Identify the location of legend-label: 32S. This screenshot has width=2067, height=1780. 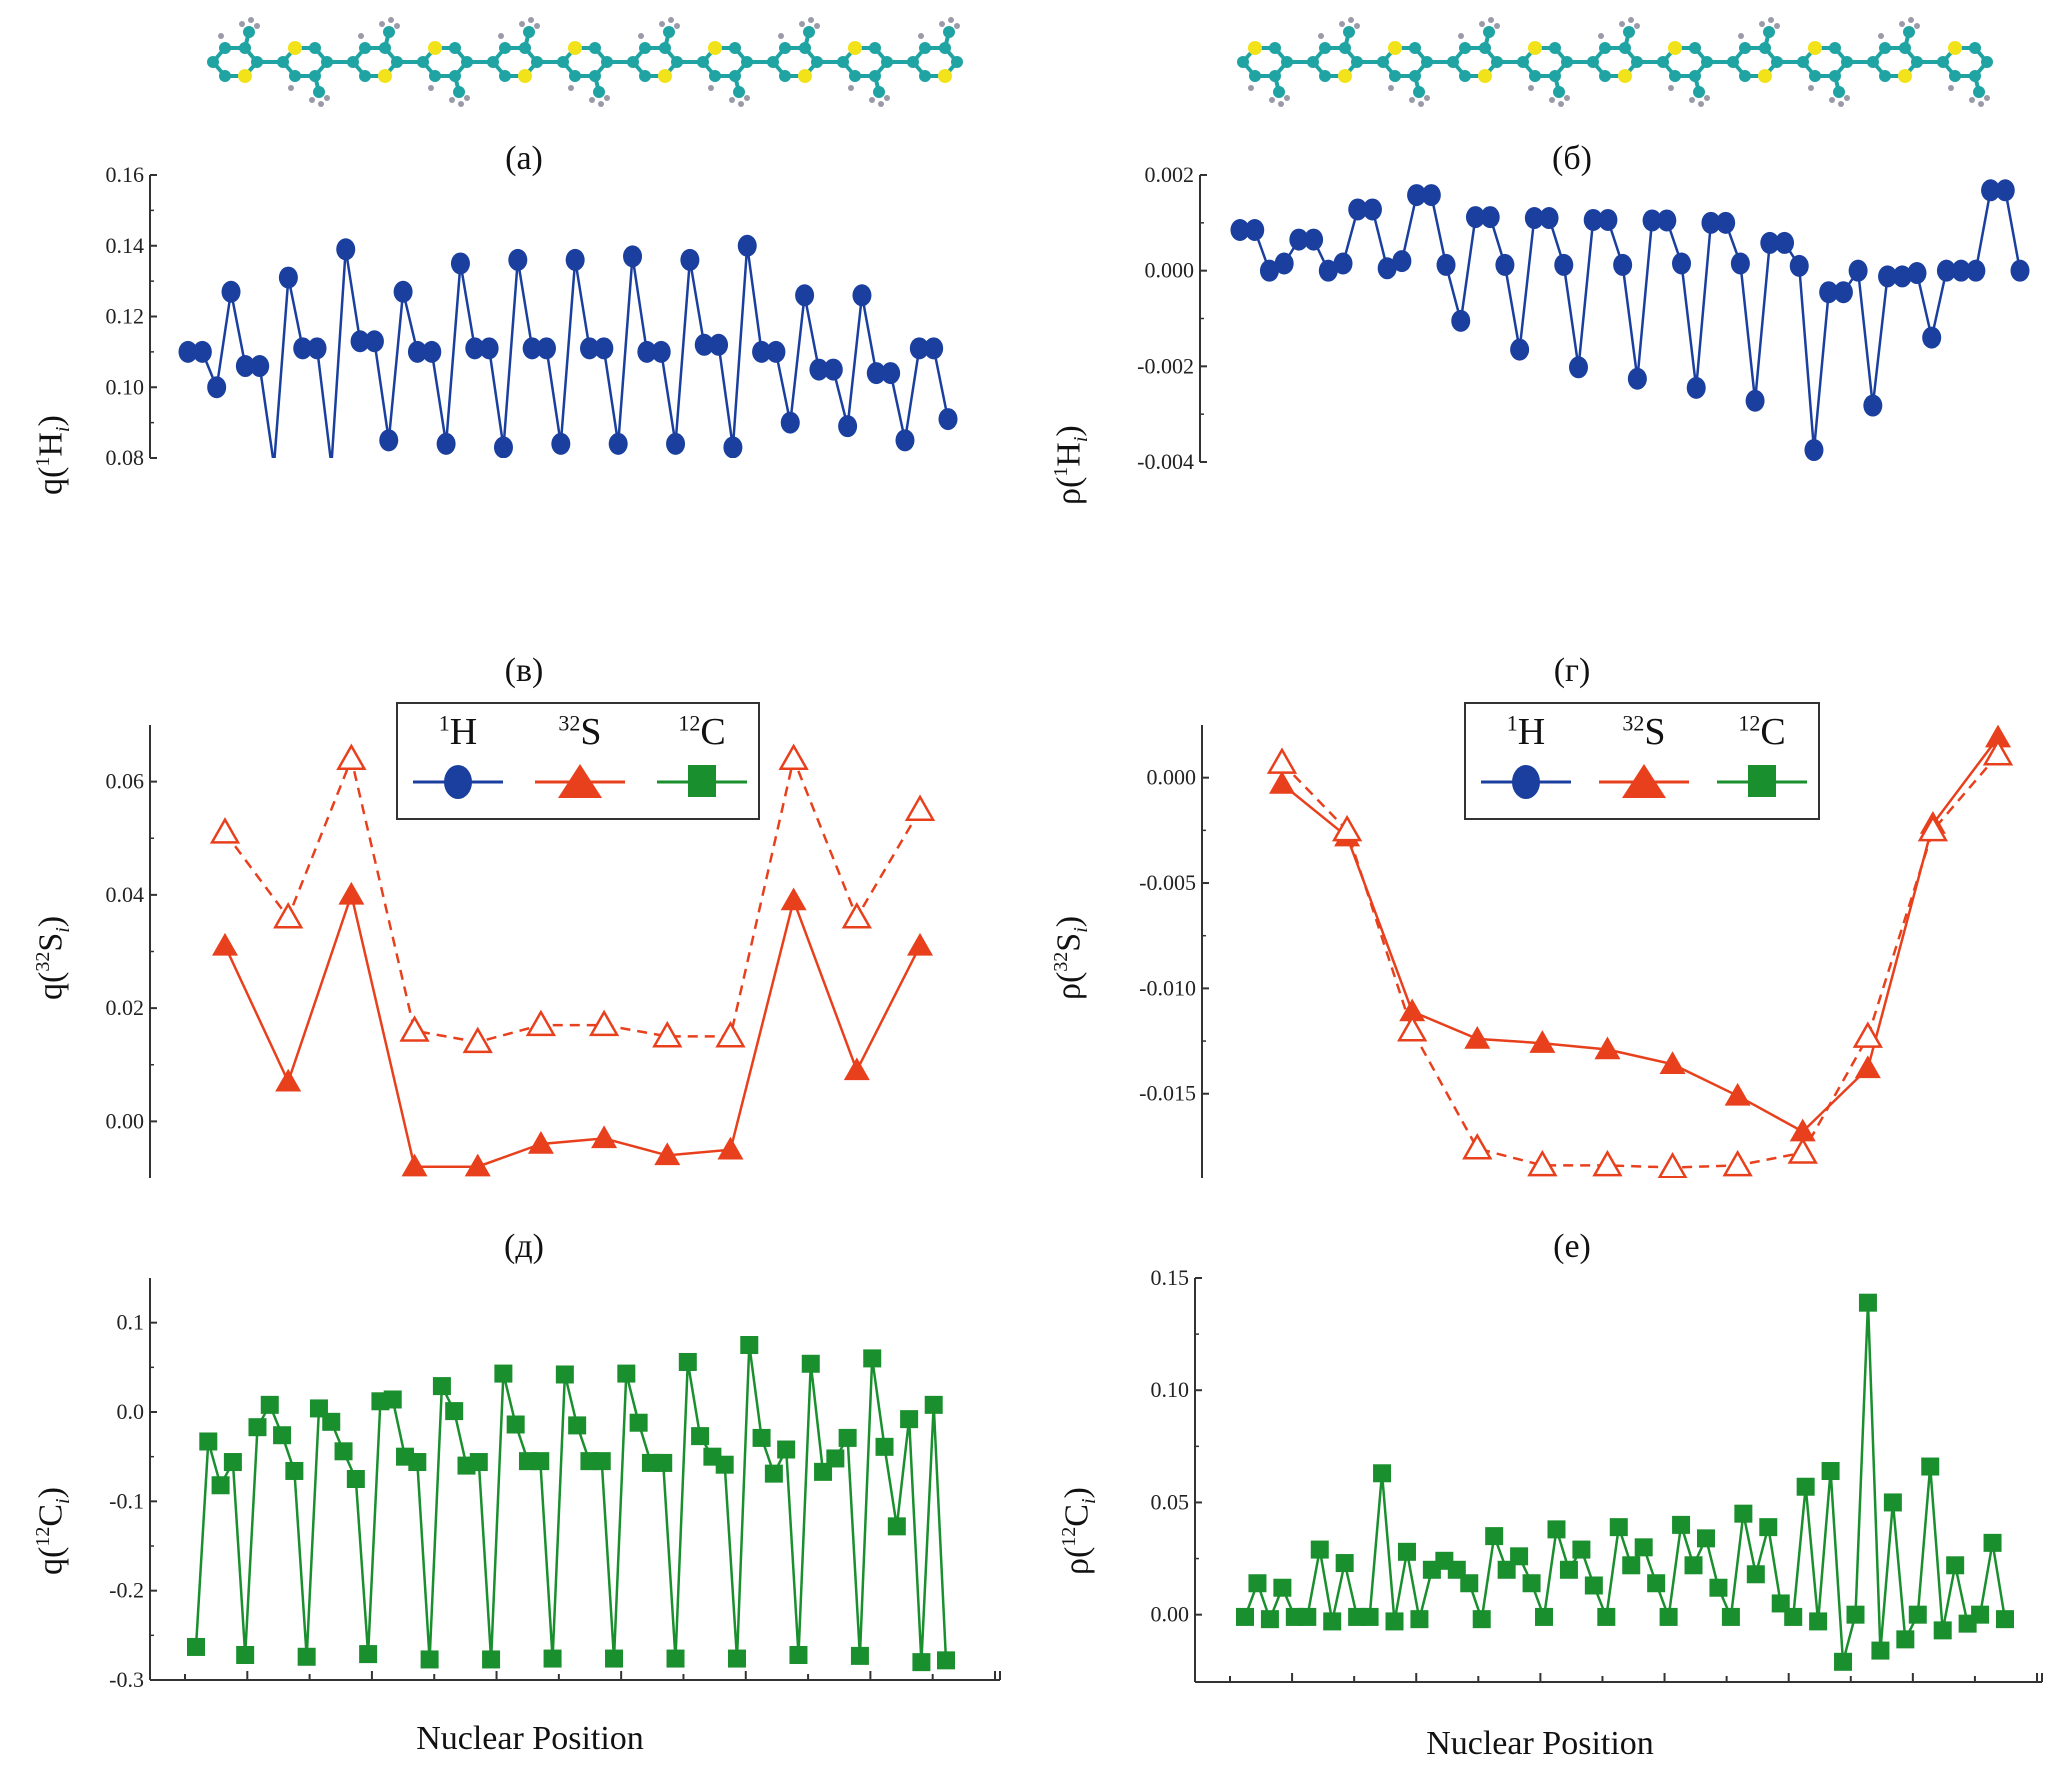
(580, 731).